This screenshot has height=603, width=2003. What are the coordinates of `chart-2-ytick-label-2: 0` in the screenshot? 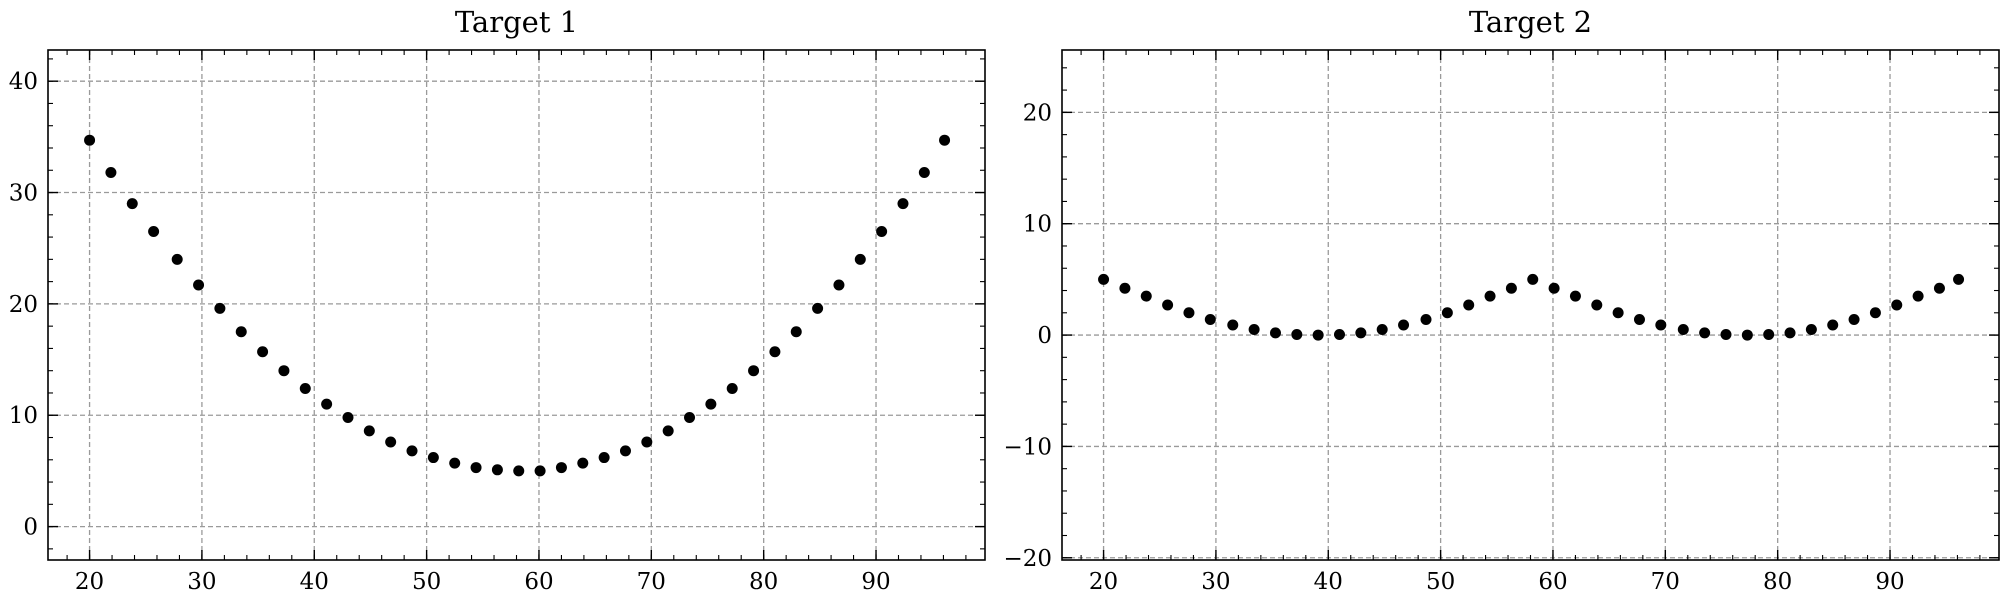 It's located at (1044, 336).